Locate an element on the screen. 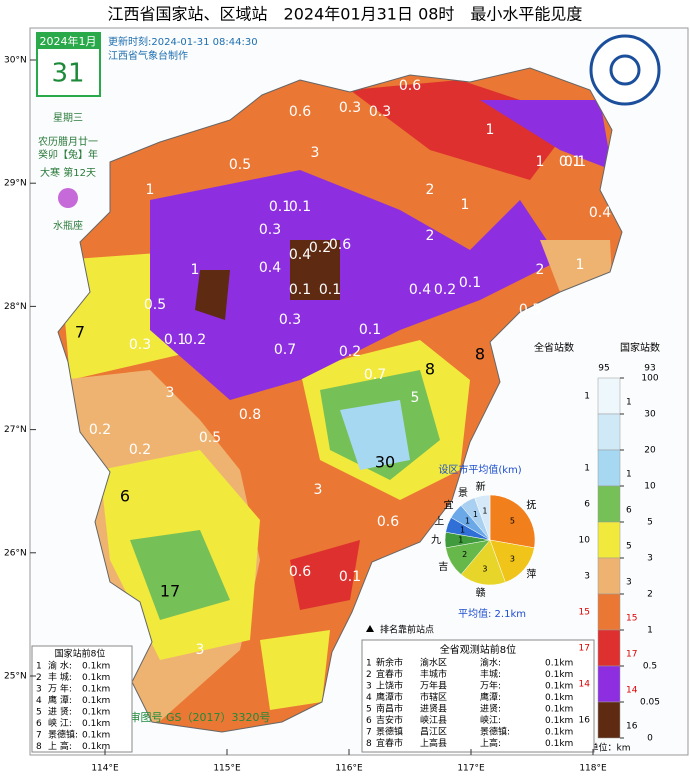  legend-level: 100 is located at coordinates (649, 379).